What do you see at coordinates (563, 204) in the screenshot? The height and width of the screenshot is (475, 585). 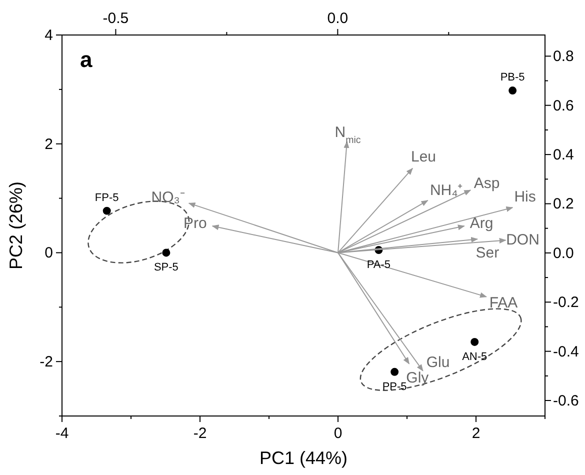 I see `y2-tick-label: 0.2` at bounding box center [563, 204].